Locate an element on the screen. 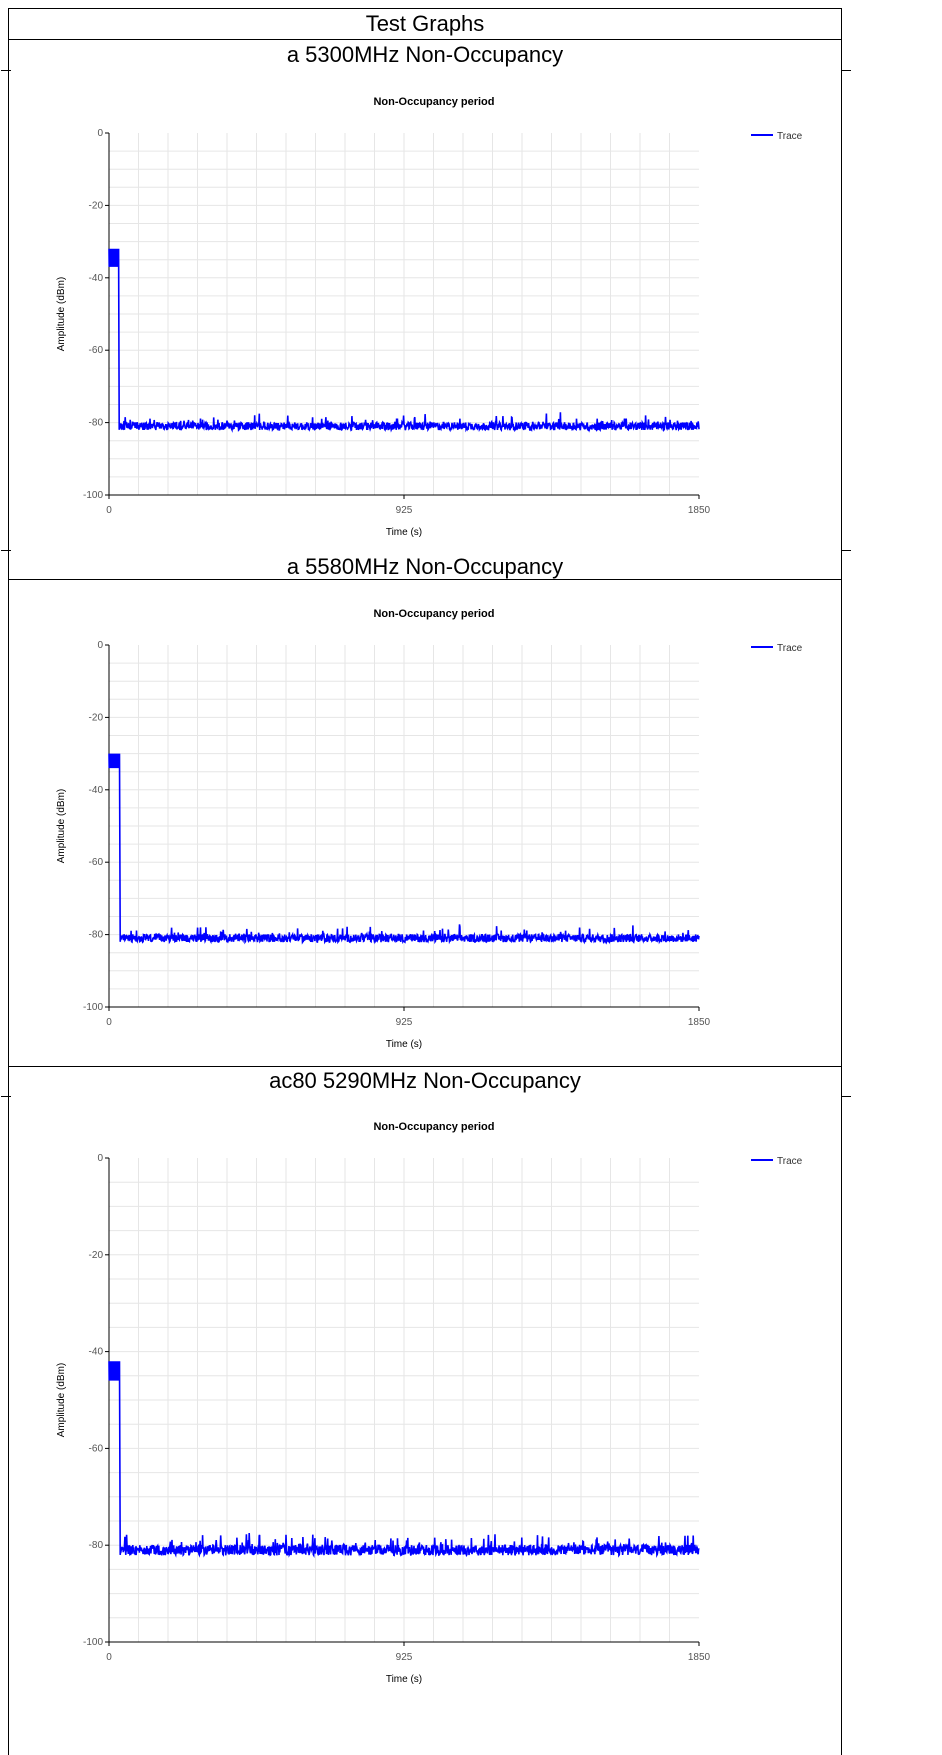 The image size is (942, 1755). section-title: a 5300MHz Non-Occupancy is located at coordinates (425, 54).